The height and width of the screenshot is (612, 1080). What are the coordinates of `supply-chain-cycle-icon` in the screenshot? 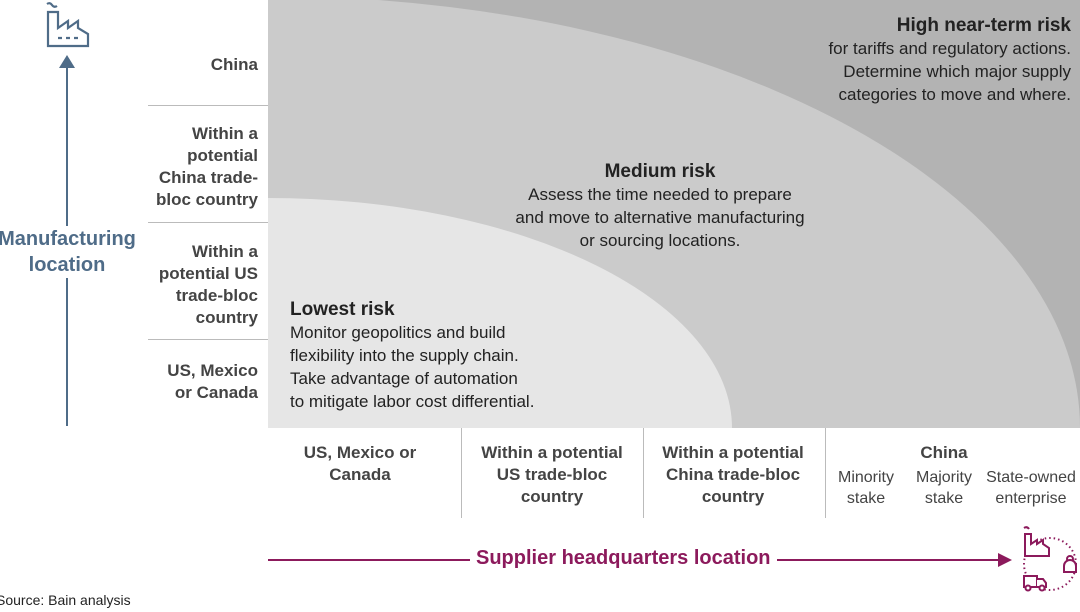 It's located at (1050, 559).